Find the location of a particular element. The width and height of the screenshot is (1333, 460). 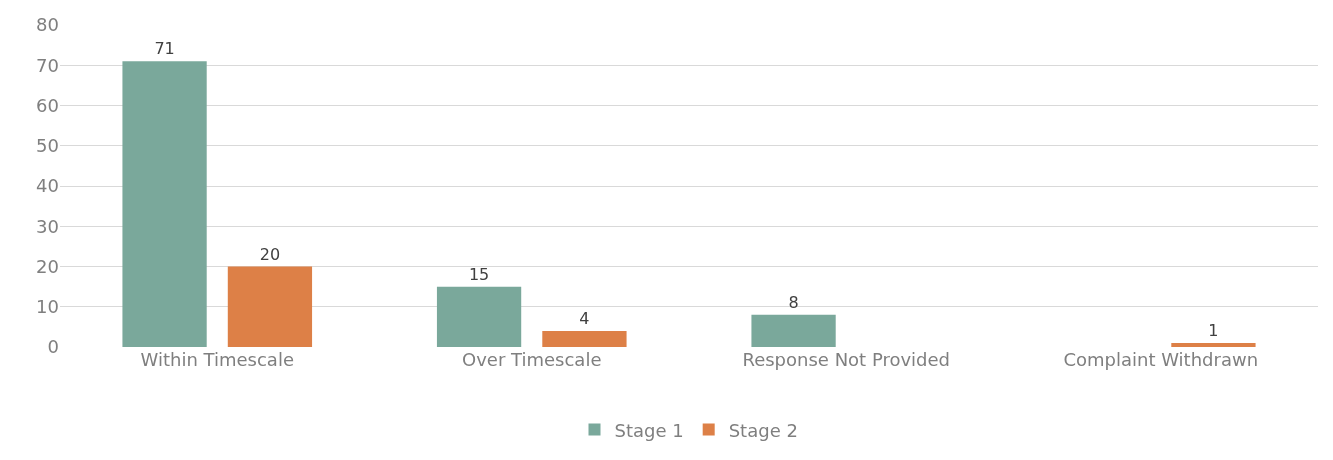

y-tick-label: 50 is located at coordinates (47, 146).